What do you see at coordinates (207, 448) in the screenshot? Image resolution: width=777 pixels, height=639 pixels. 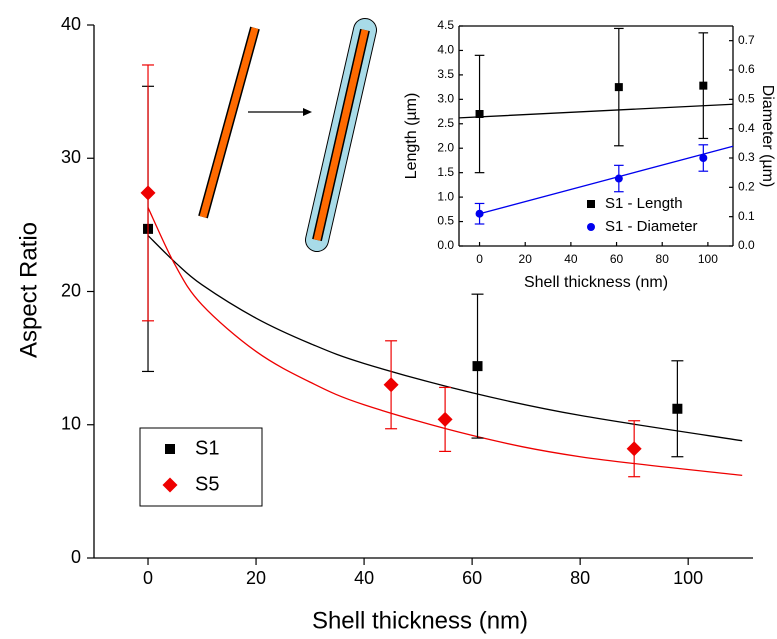 I see `legend-label: S1` at bounding box center [207, 448].